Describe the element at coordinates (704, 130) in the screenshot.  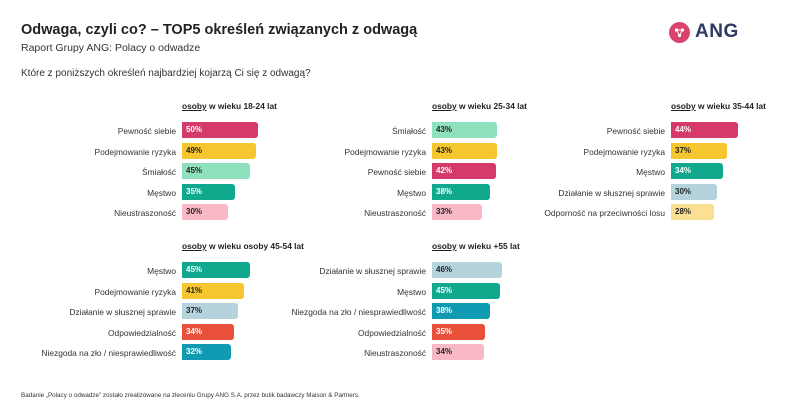
I see `bar: 44%` at that location.